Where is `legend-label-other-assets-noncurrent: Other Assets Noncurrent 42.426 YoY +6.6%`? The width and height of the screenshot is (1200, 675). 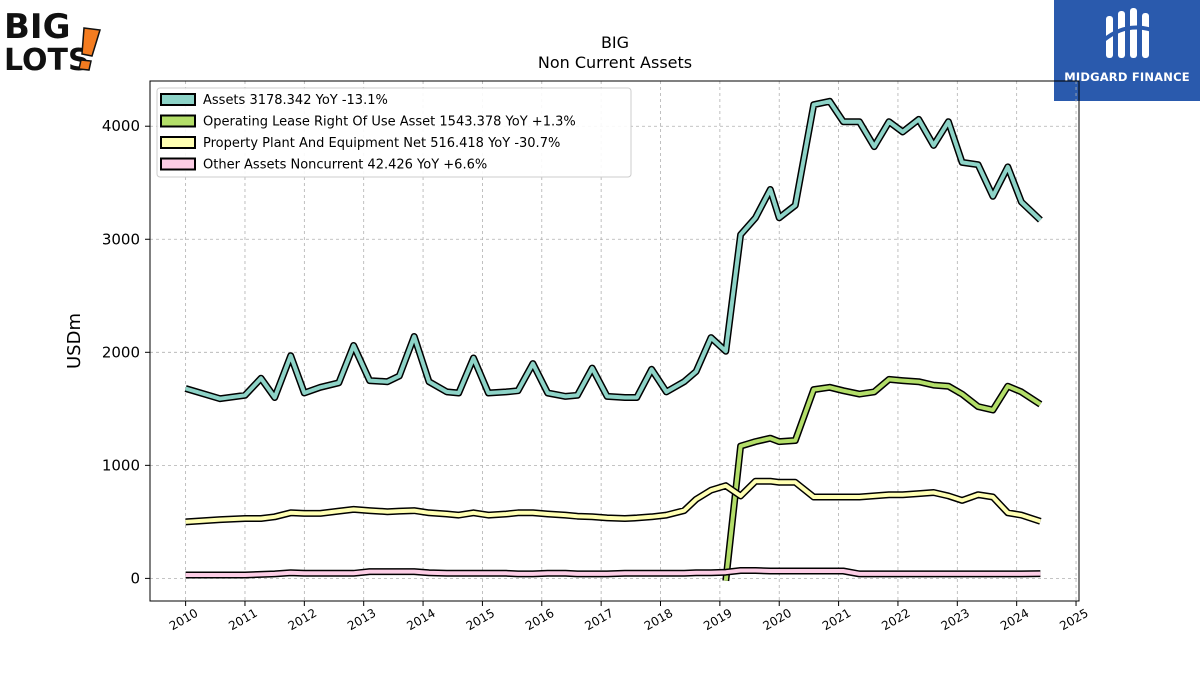 legend-label-other-assets-noncurrent: Other Assets Noncurrent 42.426 YoY +6.6% is located at coordinates (345, 165).